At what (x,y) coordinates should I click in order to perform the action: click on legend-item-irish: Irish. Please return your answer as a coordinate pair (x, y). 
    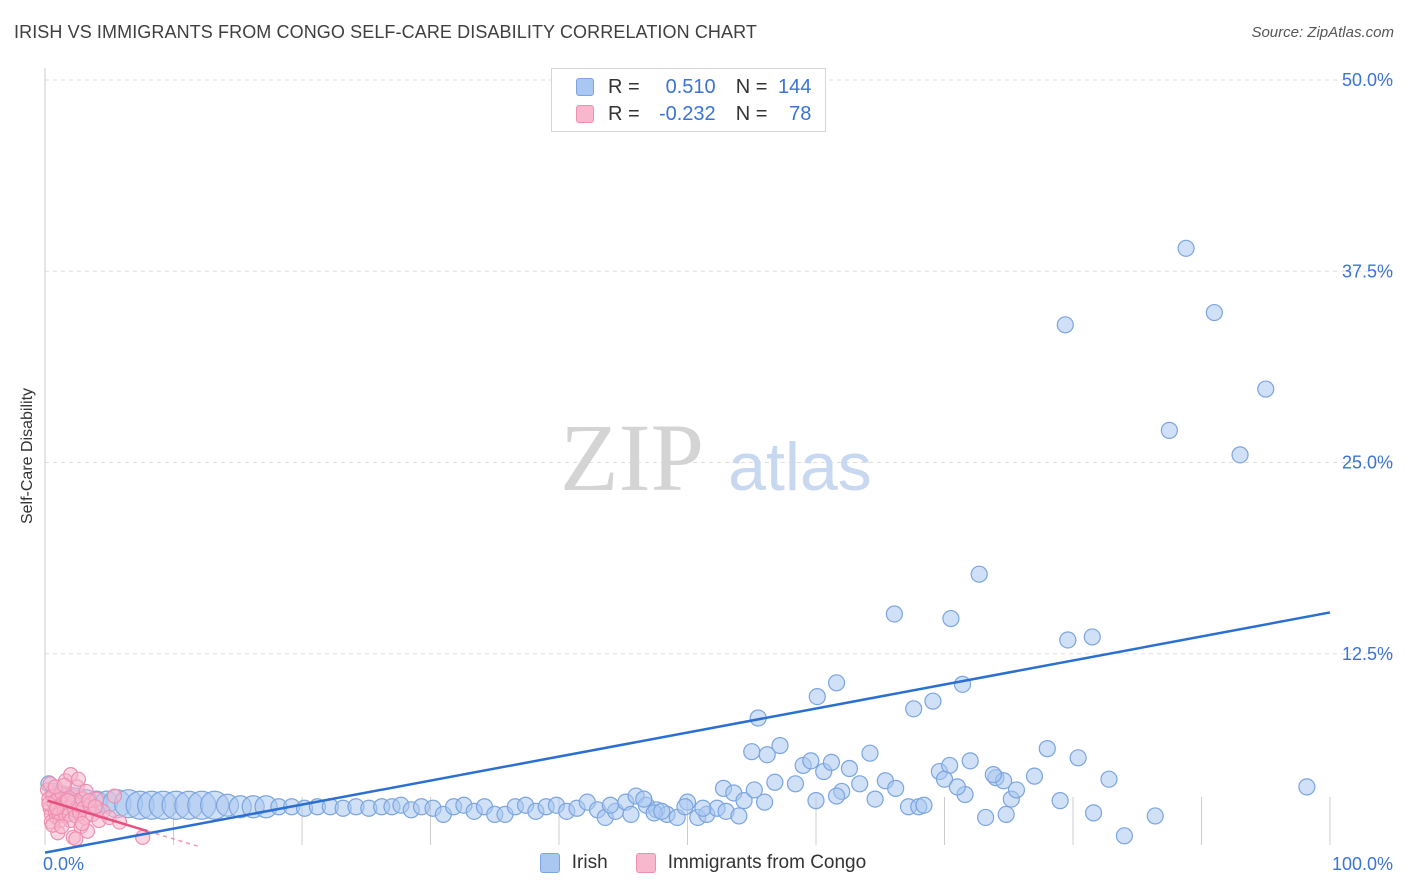
    Looking at the image, I should click on (573, 863).